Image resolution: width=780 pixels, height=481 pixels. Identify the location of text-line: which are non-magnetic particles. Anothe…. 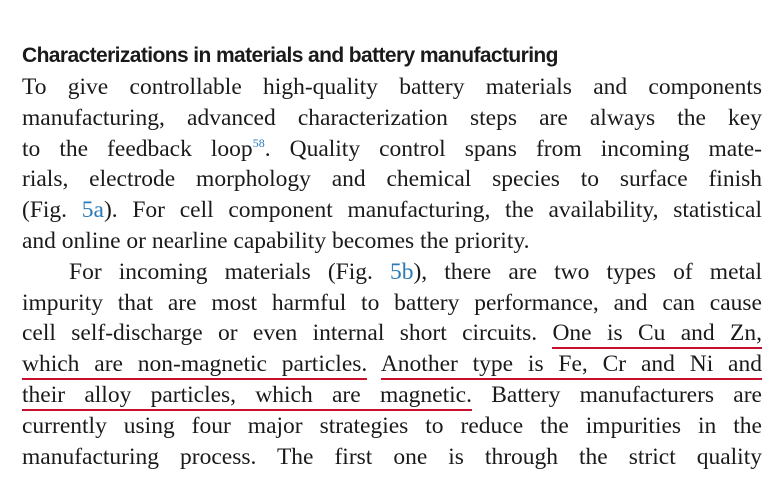
(392, 365).